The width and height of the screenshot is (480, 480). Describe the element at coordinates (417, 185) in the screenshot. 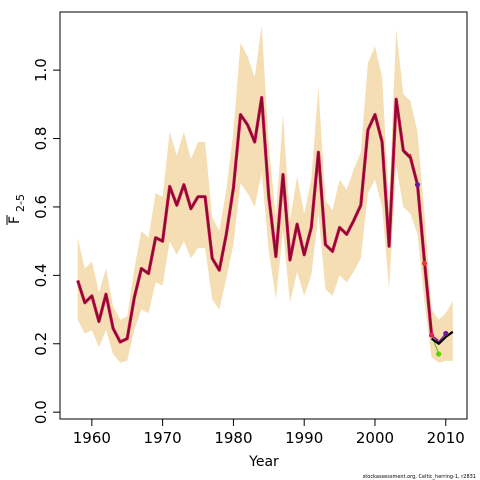

I see `end-point-2006` at that location.